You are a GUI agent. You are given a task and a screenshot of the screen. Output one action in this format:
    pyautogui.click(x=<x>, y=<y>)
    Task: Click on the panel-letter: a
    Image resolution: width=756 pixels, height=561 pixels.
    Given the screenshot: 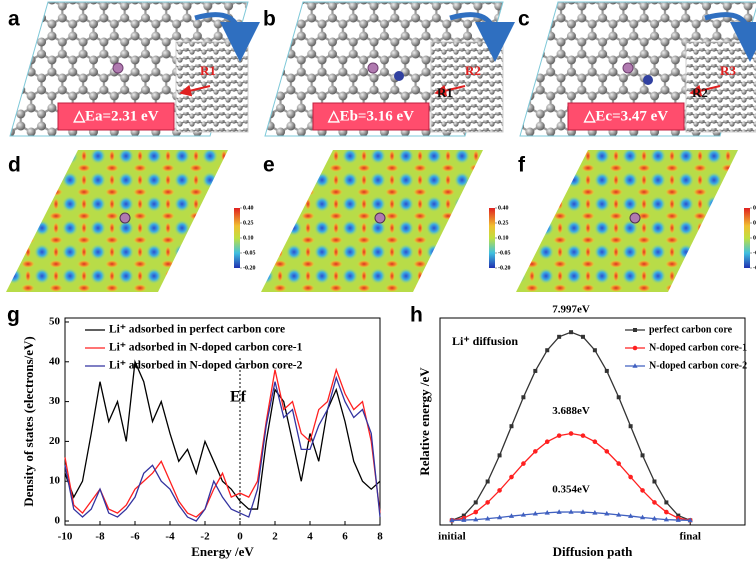 What is the action you would take?
    pyautogui.click(x=14, y=19)
    